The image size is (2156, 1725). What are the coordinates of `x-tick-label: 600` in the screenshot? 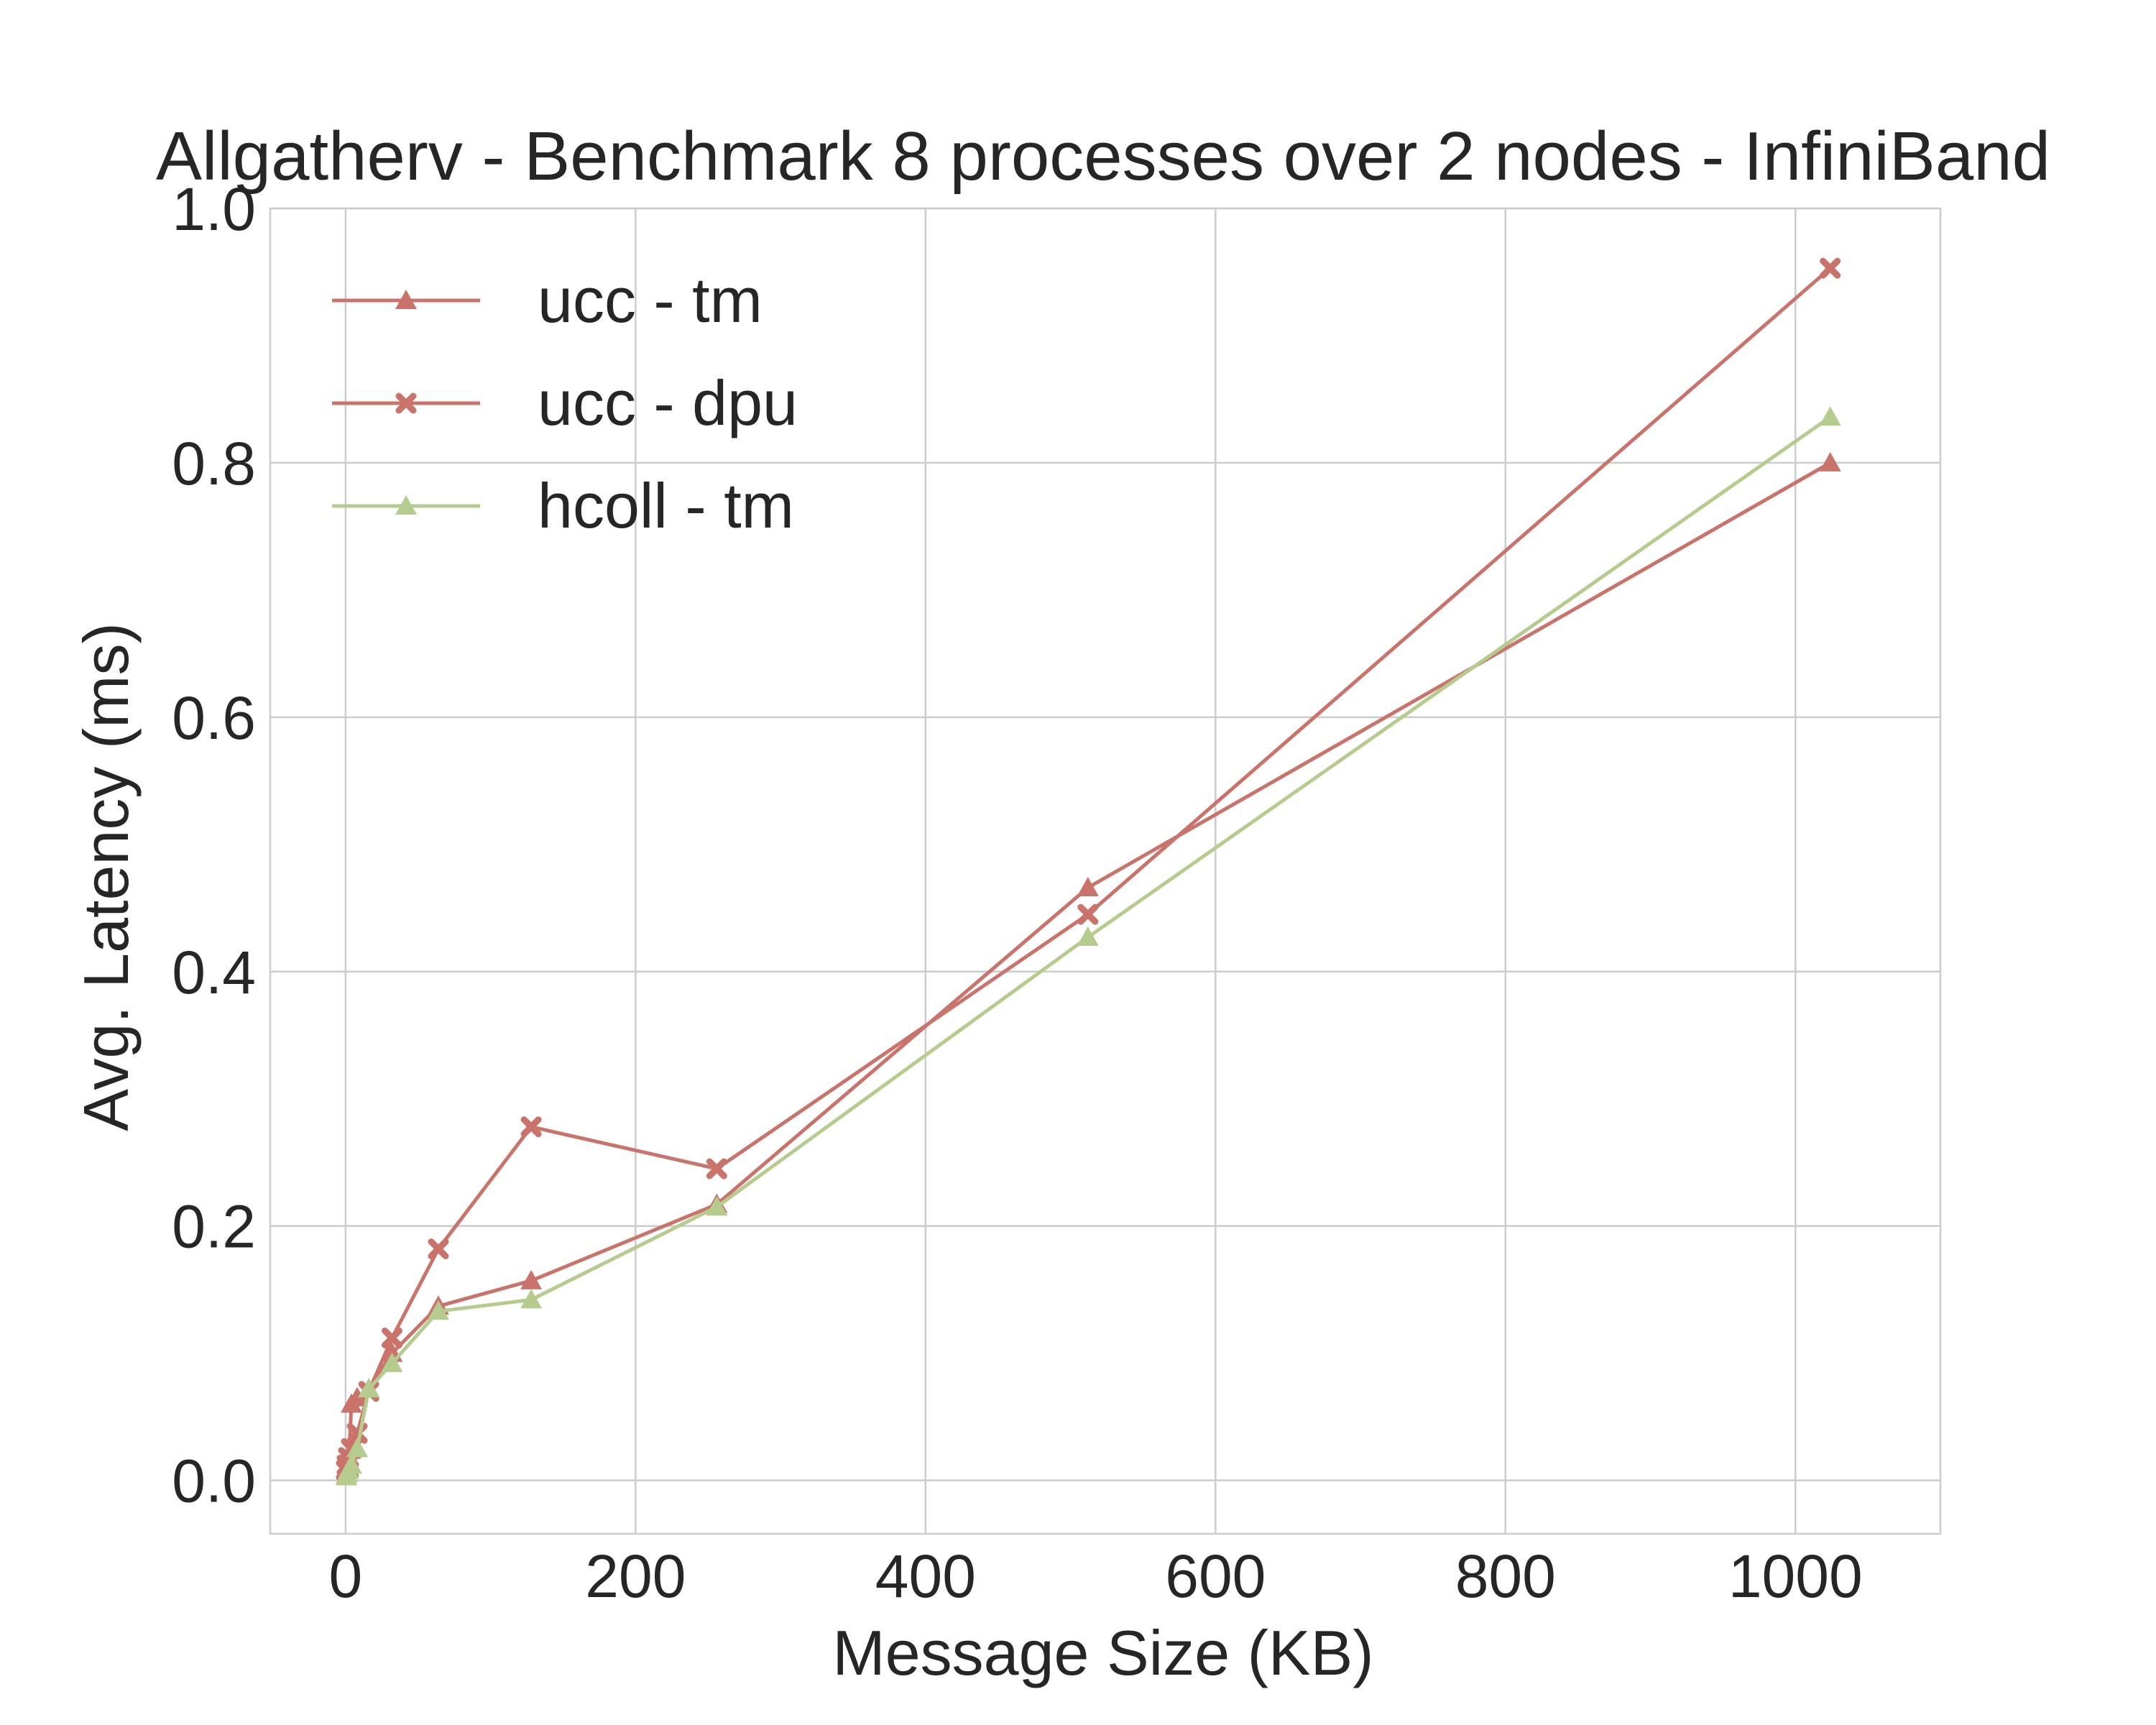 It's located at (1216, 1576).